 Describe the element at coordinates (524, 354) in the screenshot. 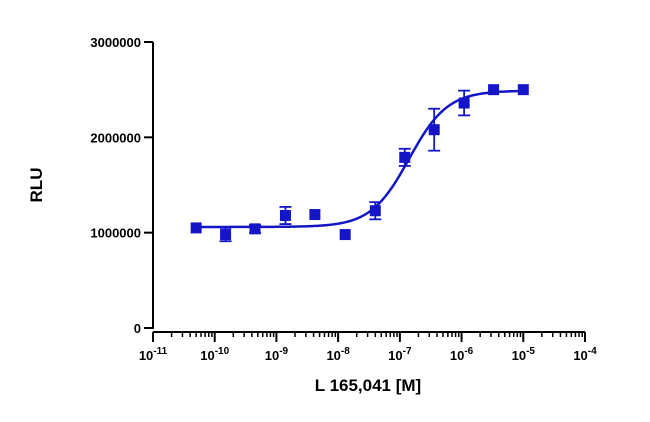

I see `x-tick-label: 10⁻⁵` at that location.